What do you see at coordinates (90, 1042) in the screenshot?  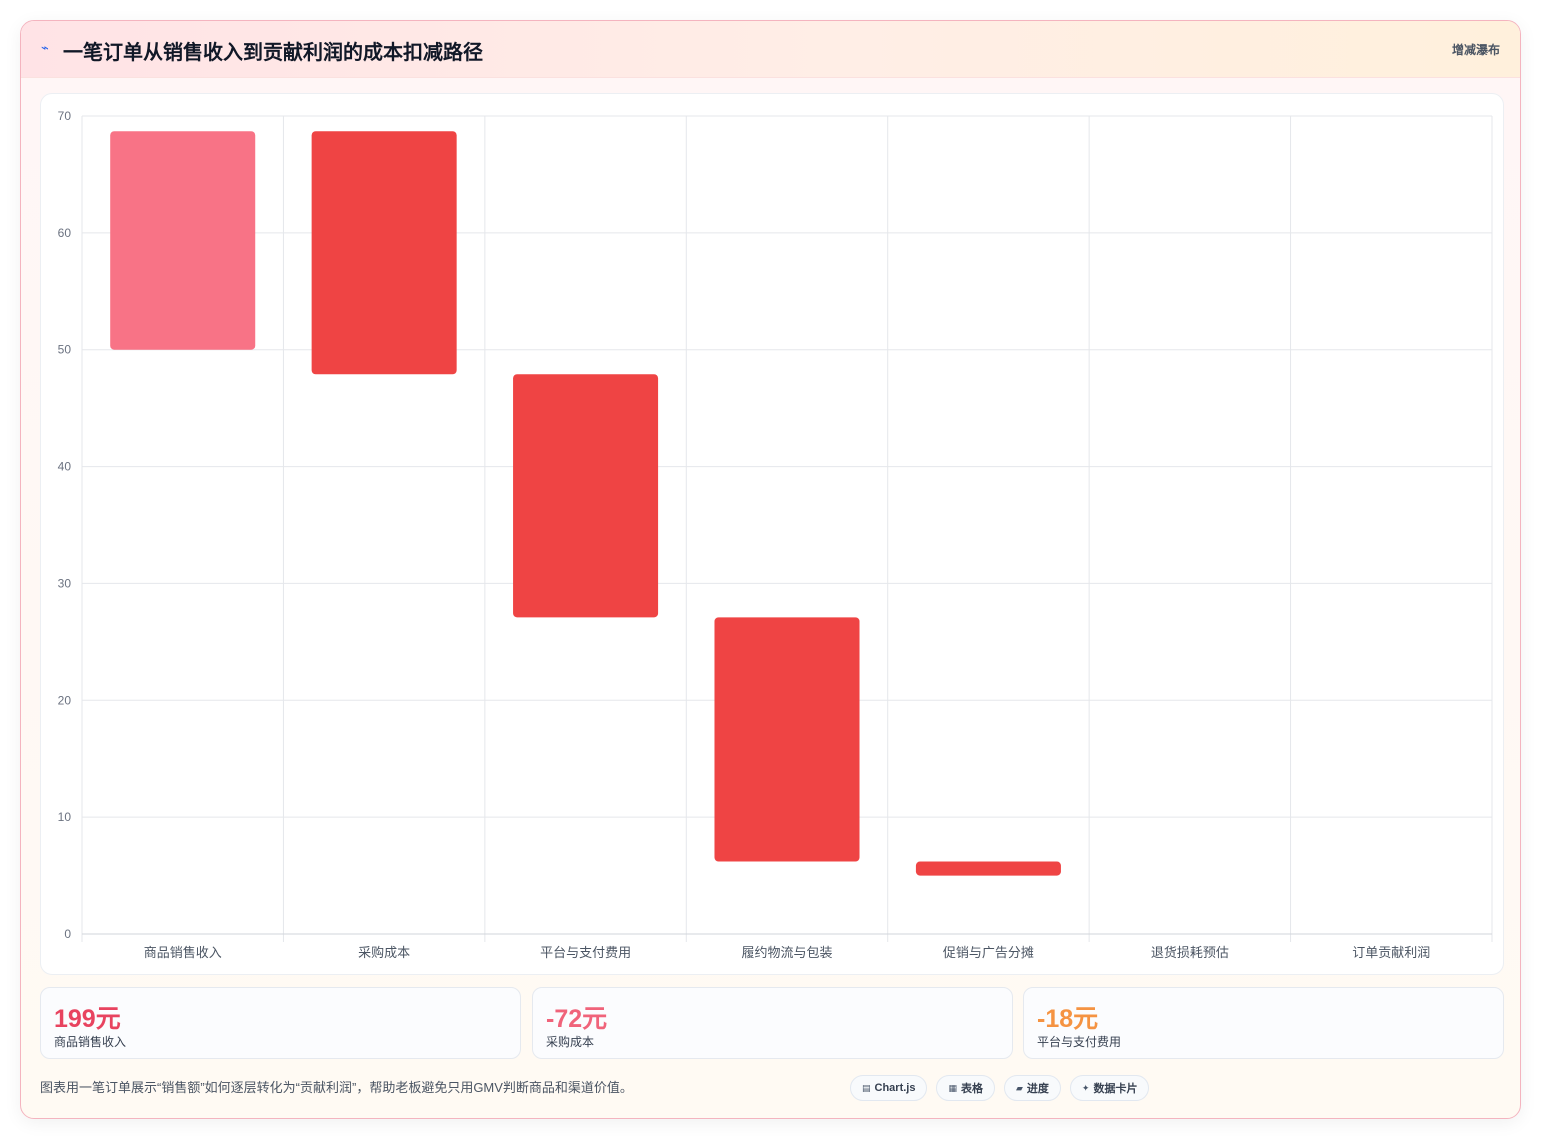 I see `kpi-label: 商品销售收入` at bounding box center [90, 1042].